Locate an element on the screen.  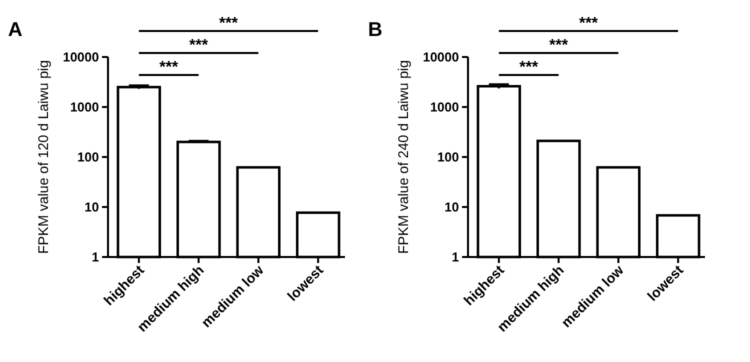
y-axis-title: FPKM value of 120 d Laiwu pig is located at coordinates (43, 157).